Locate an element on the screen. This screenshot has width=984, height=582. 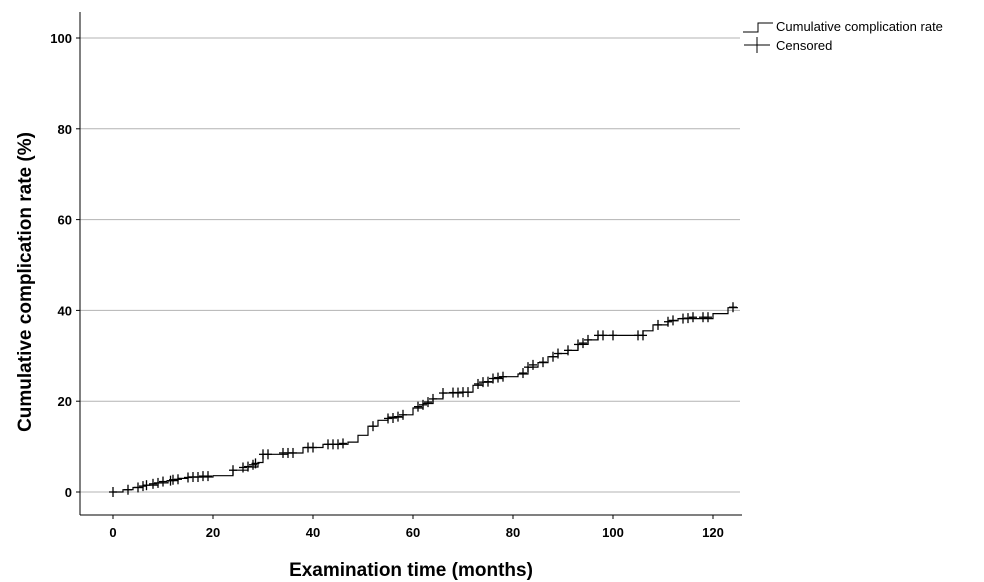
y-axis-title: Cumulative complication rate (%) is located at coordinates (25, 282).